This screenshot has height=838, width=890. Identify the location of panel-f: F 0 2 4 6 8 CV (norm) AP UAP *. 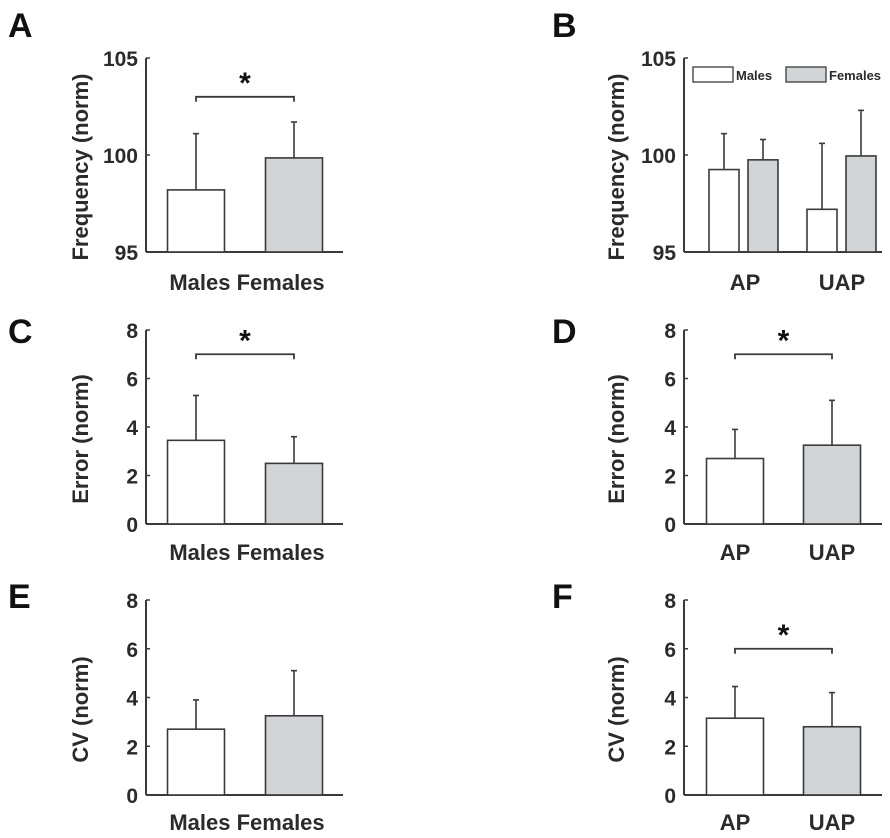
(717, 706).